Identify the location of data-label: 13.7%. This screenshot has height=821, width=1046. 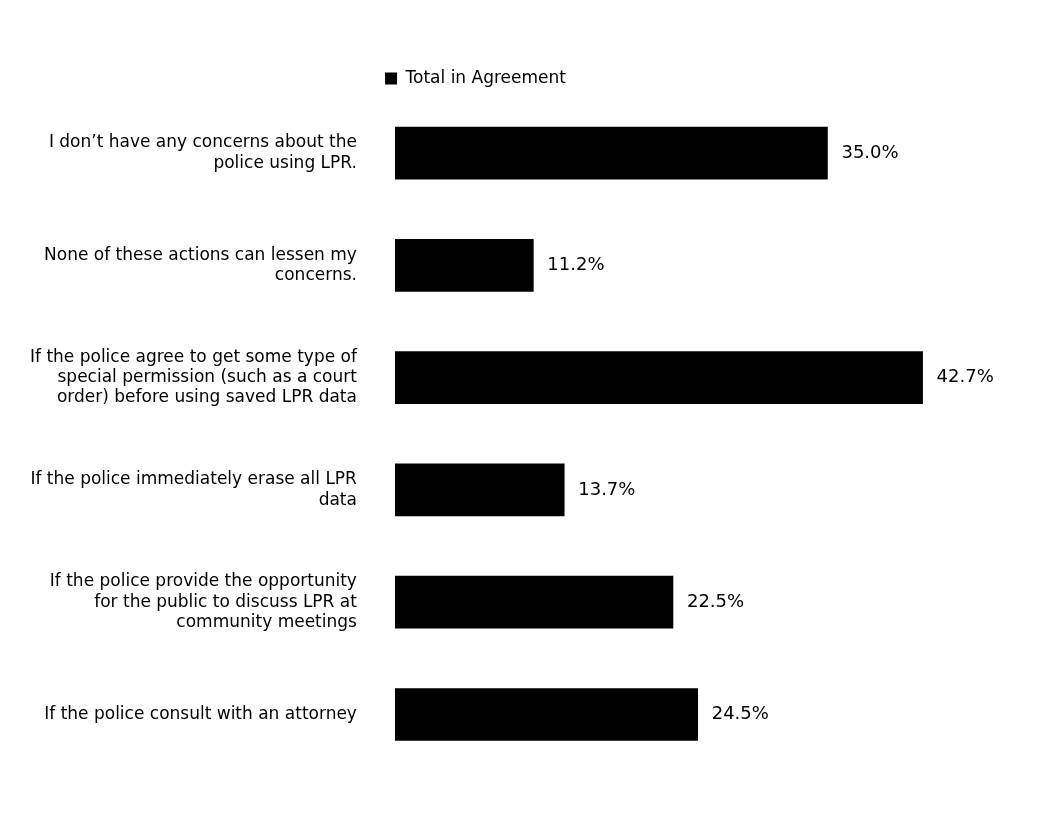
(607, 488).